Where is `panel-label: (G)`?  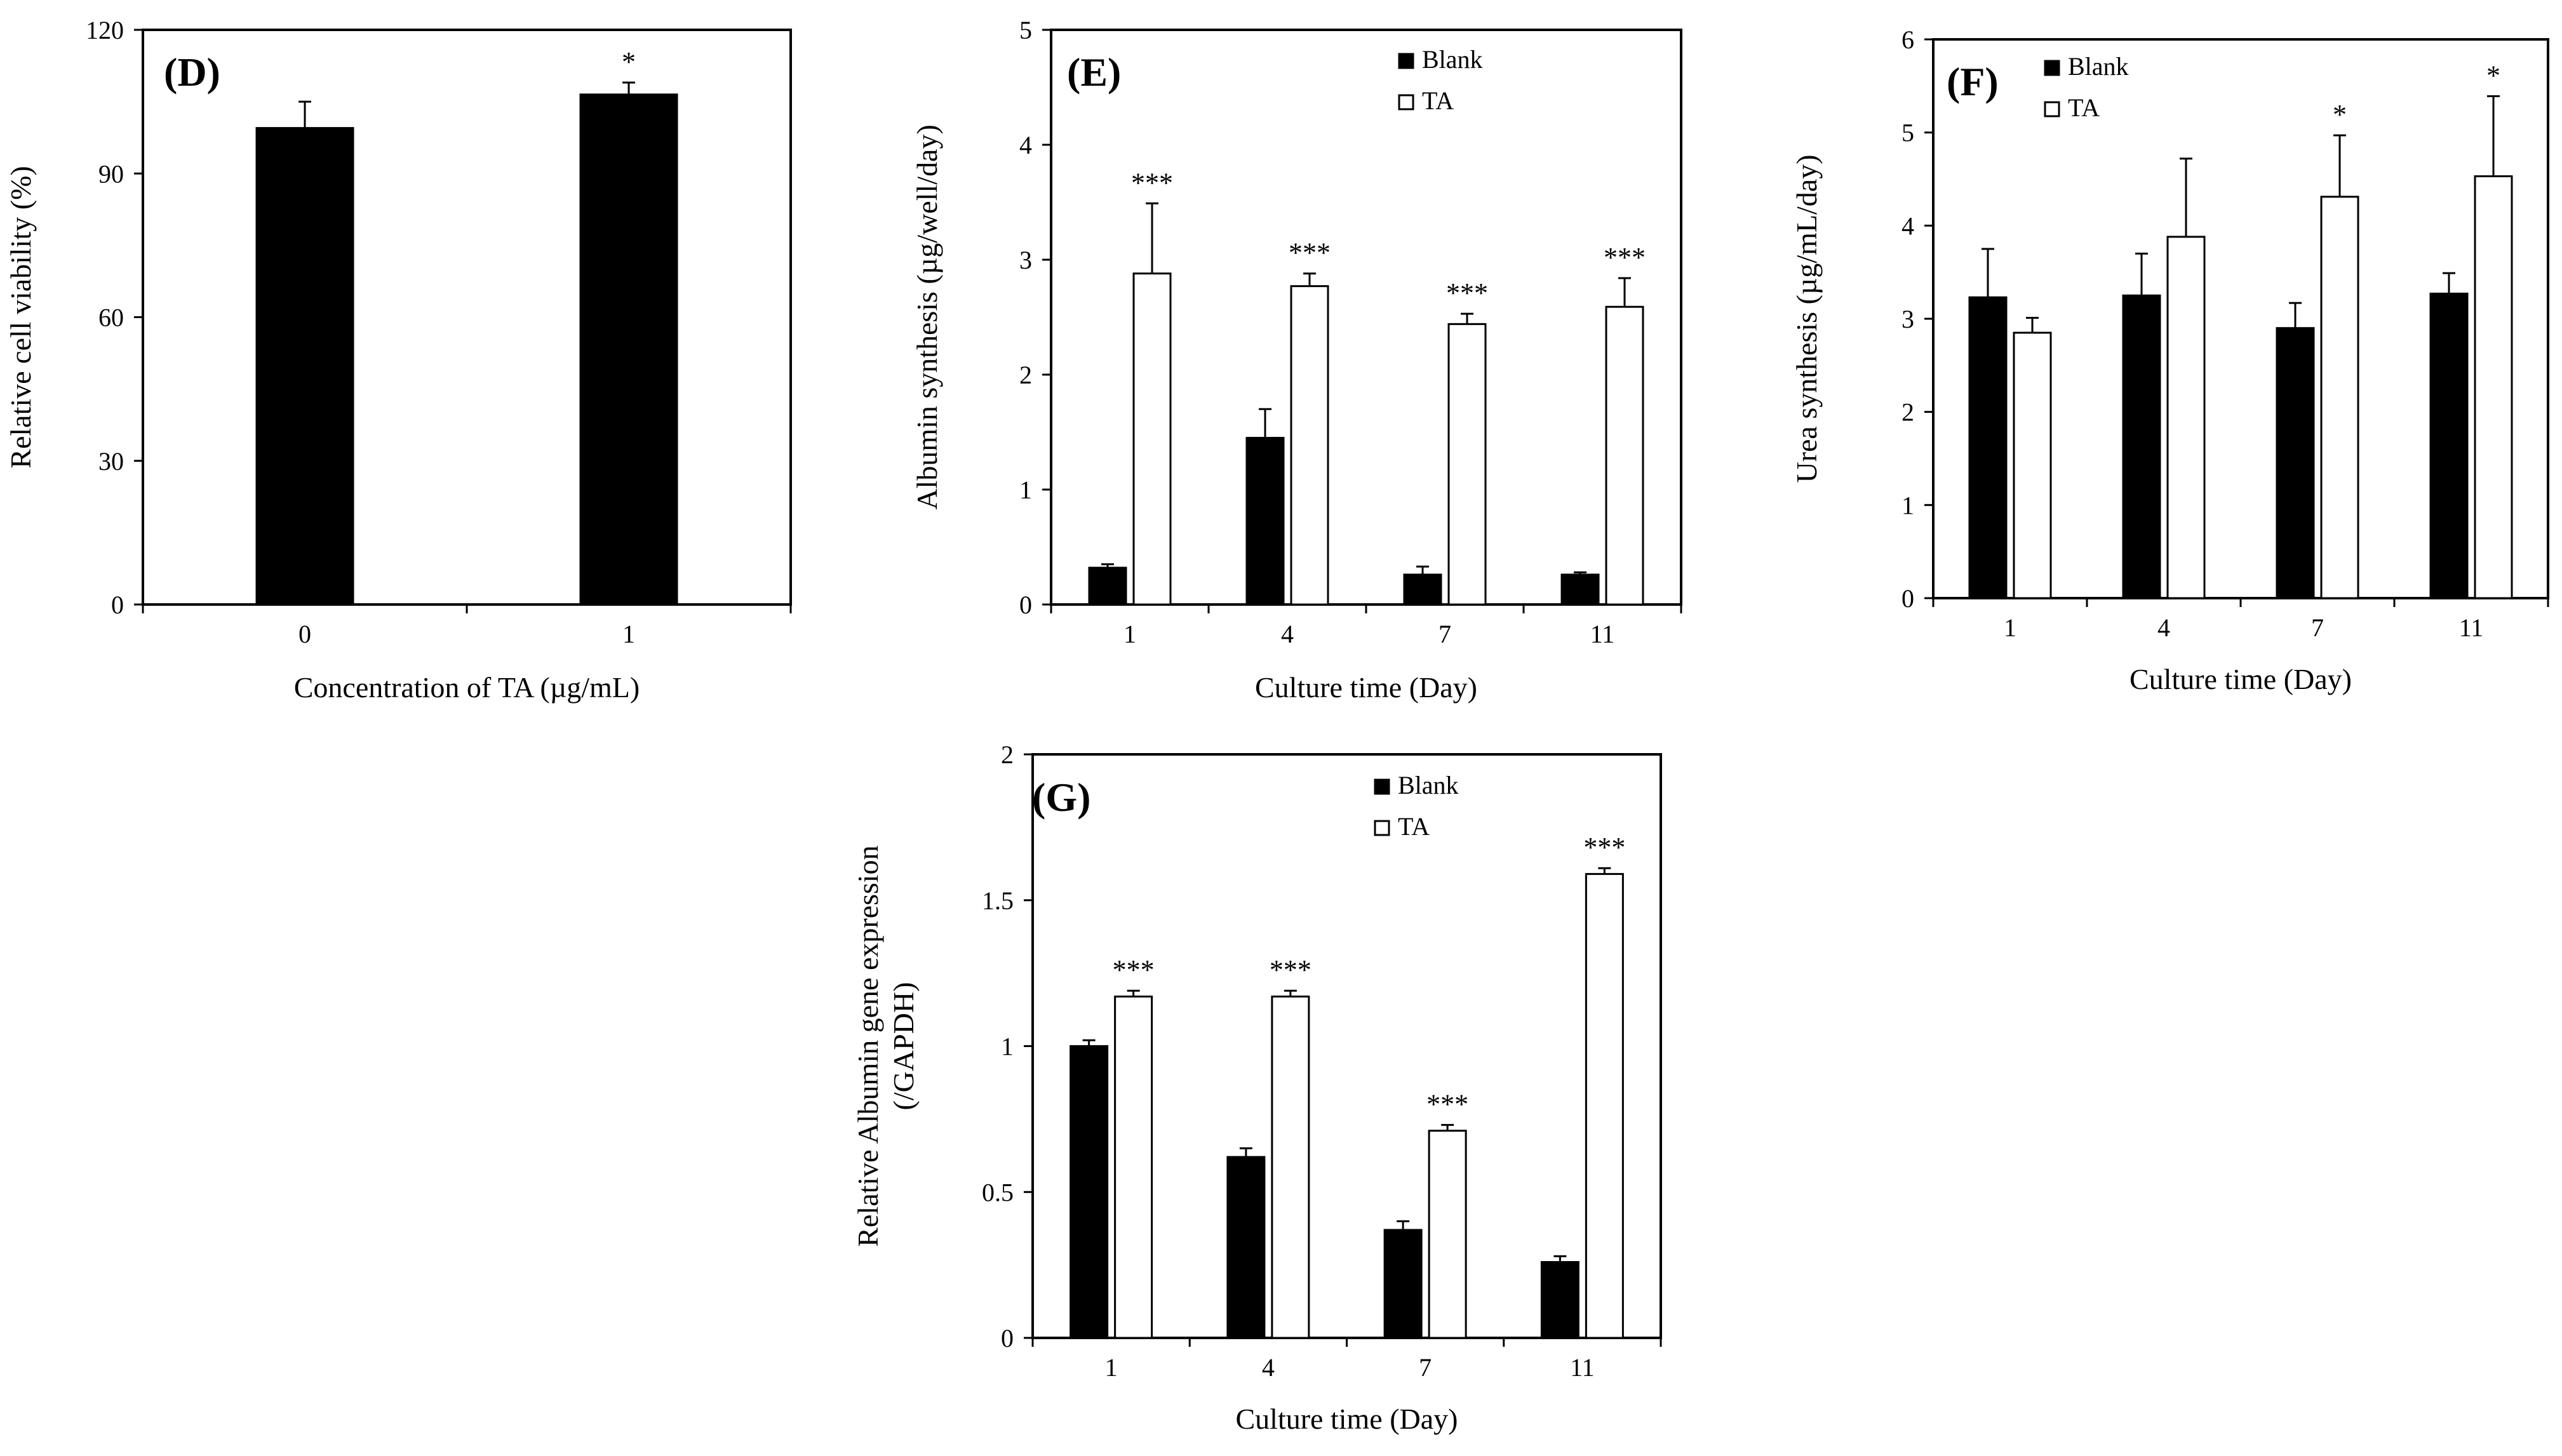 panel-label: (G) is located at coordinates (1061, 798).